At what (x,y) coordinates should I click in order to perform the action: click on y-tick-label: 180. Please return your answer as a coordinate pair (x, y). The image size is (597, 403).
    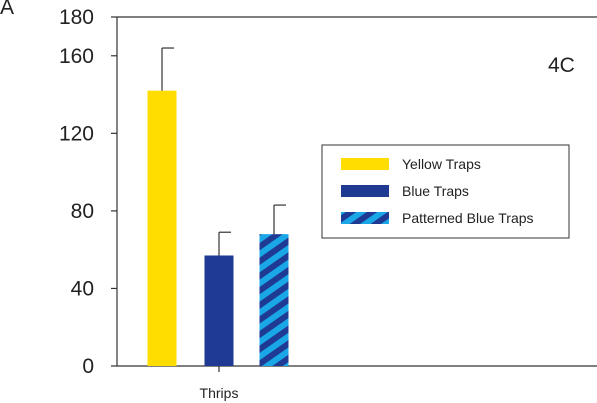
    Looking at the image, I should click on (76, 17).